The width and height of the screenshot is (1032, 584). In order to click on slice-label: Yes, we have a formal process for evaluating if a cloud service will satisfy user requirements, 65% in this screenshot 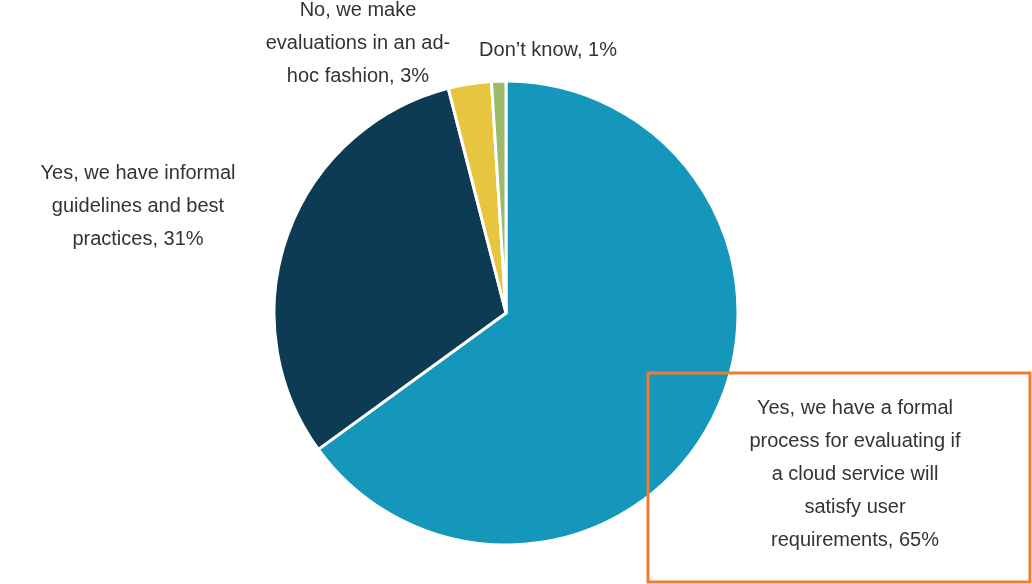, I will do `click(855, 473)`.